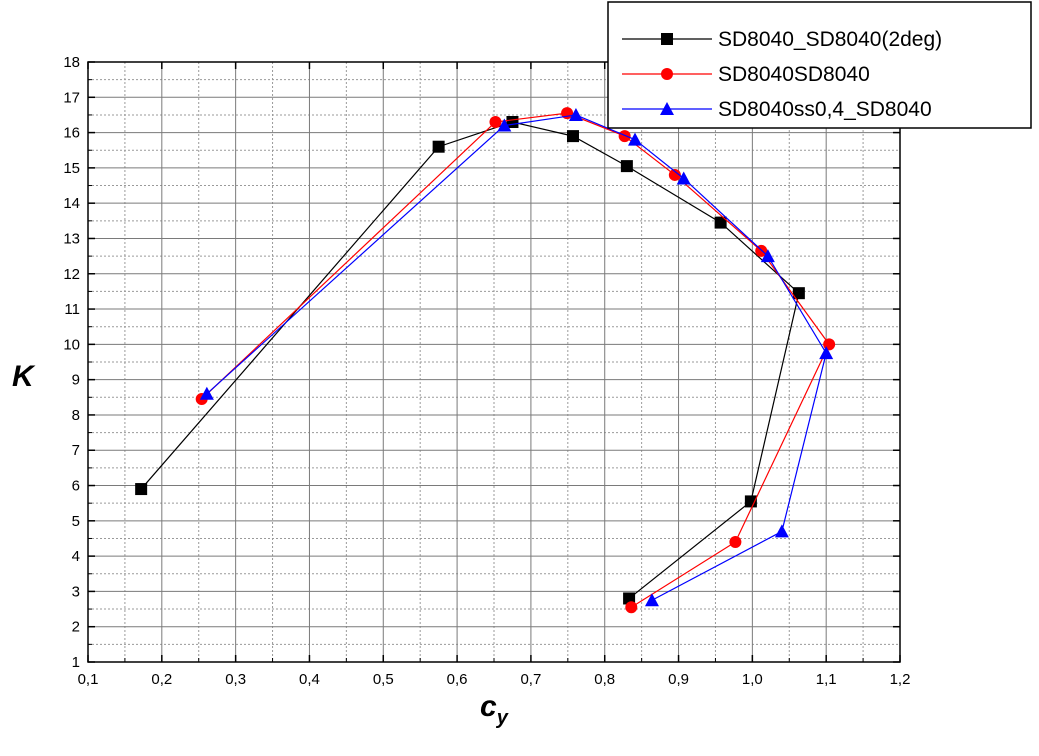  Describe the element at coordinates (309, 679) in the screenshot. I see `x-tick-label: 0,4` at that location.